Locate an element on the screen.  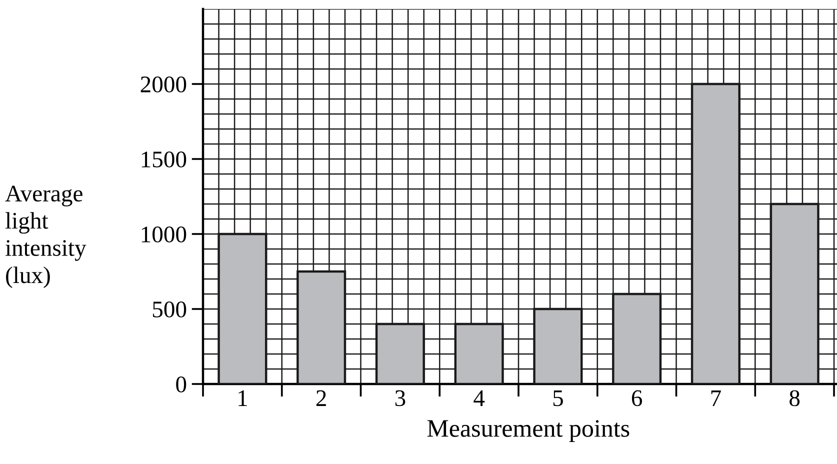
x-tick-label: 6 is located at coordinates (637, 398).